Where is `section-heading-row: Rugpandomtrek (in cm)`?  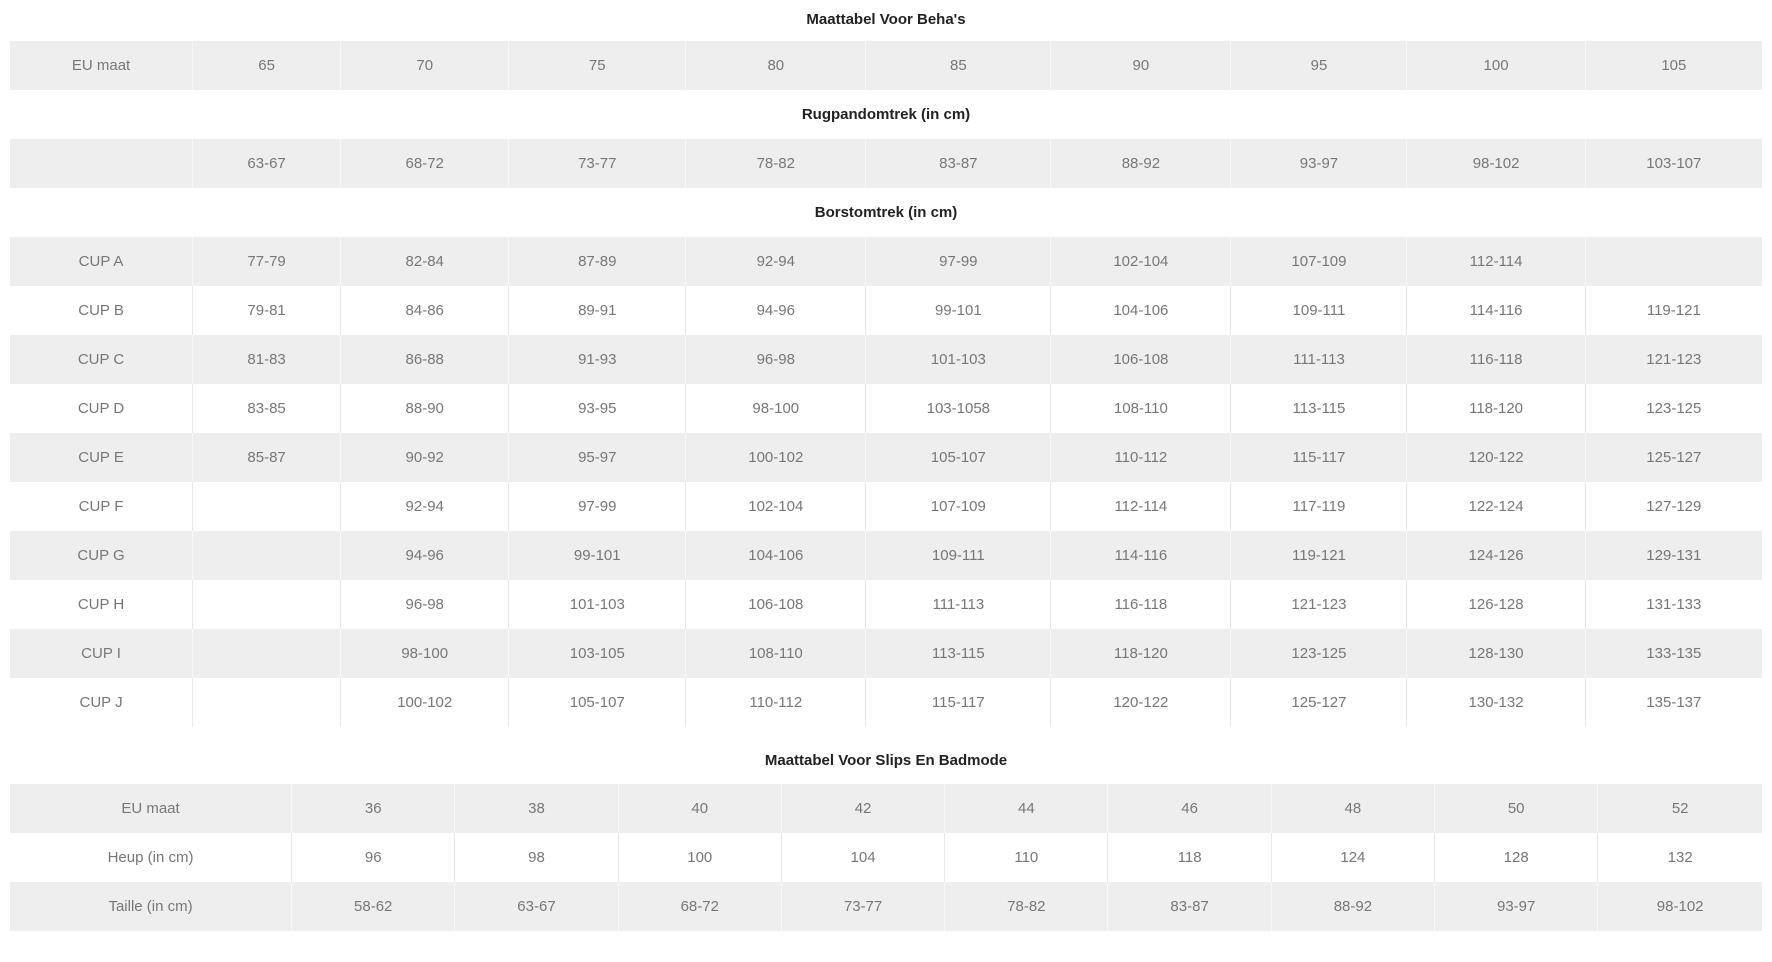
section-heading-row: Rugpandomtrek (in cm) is located at coordinates (886, 114).